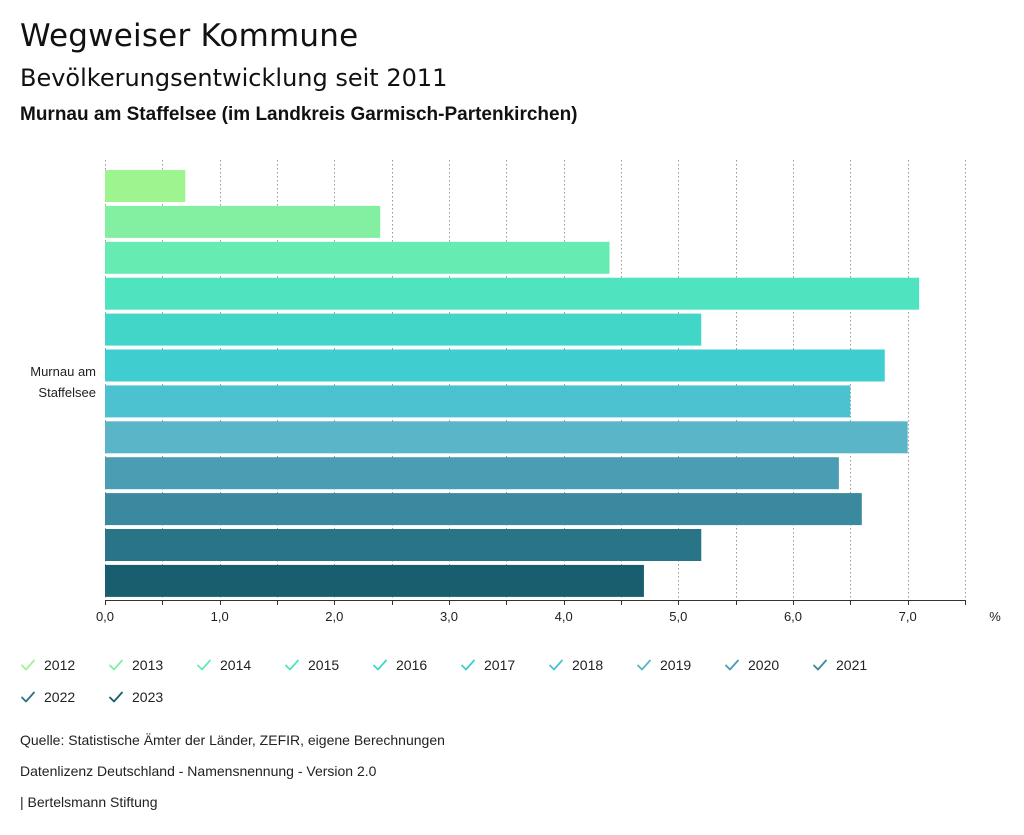 The image size is (1024, 835). Describe the element at coordinates (512, 293) in the screenshot. I see `bar-2015` at that location.